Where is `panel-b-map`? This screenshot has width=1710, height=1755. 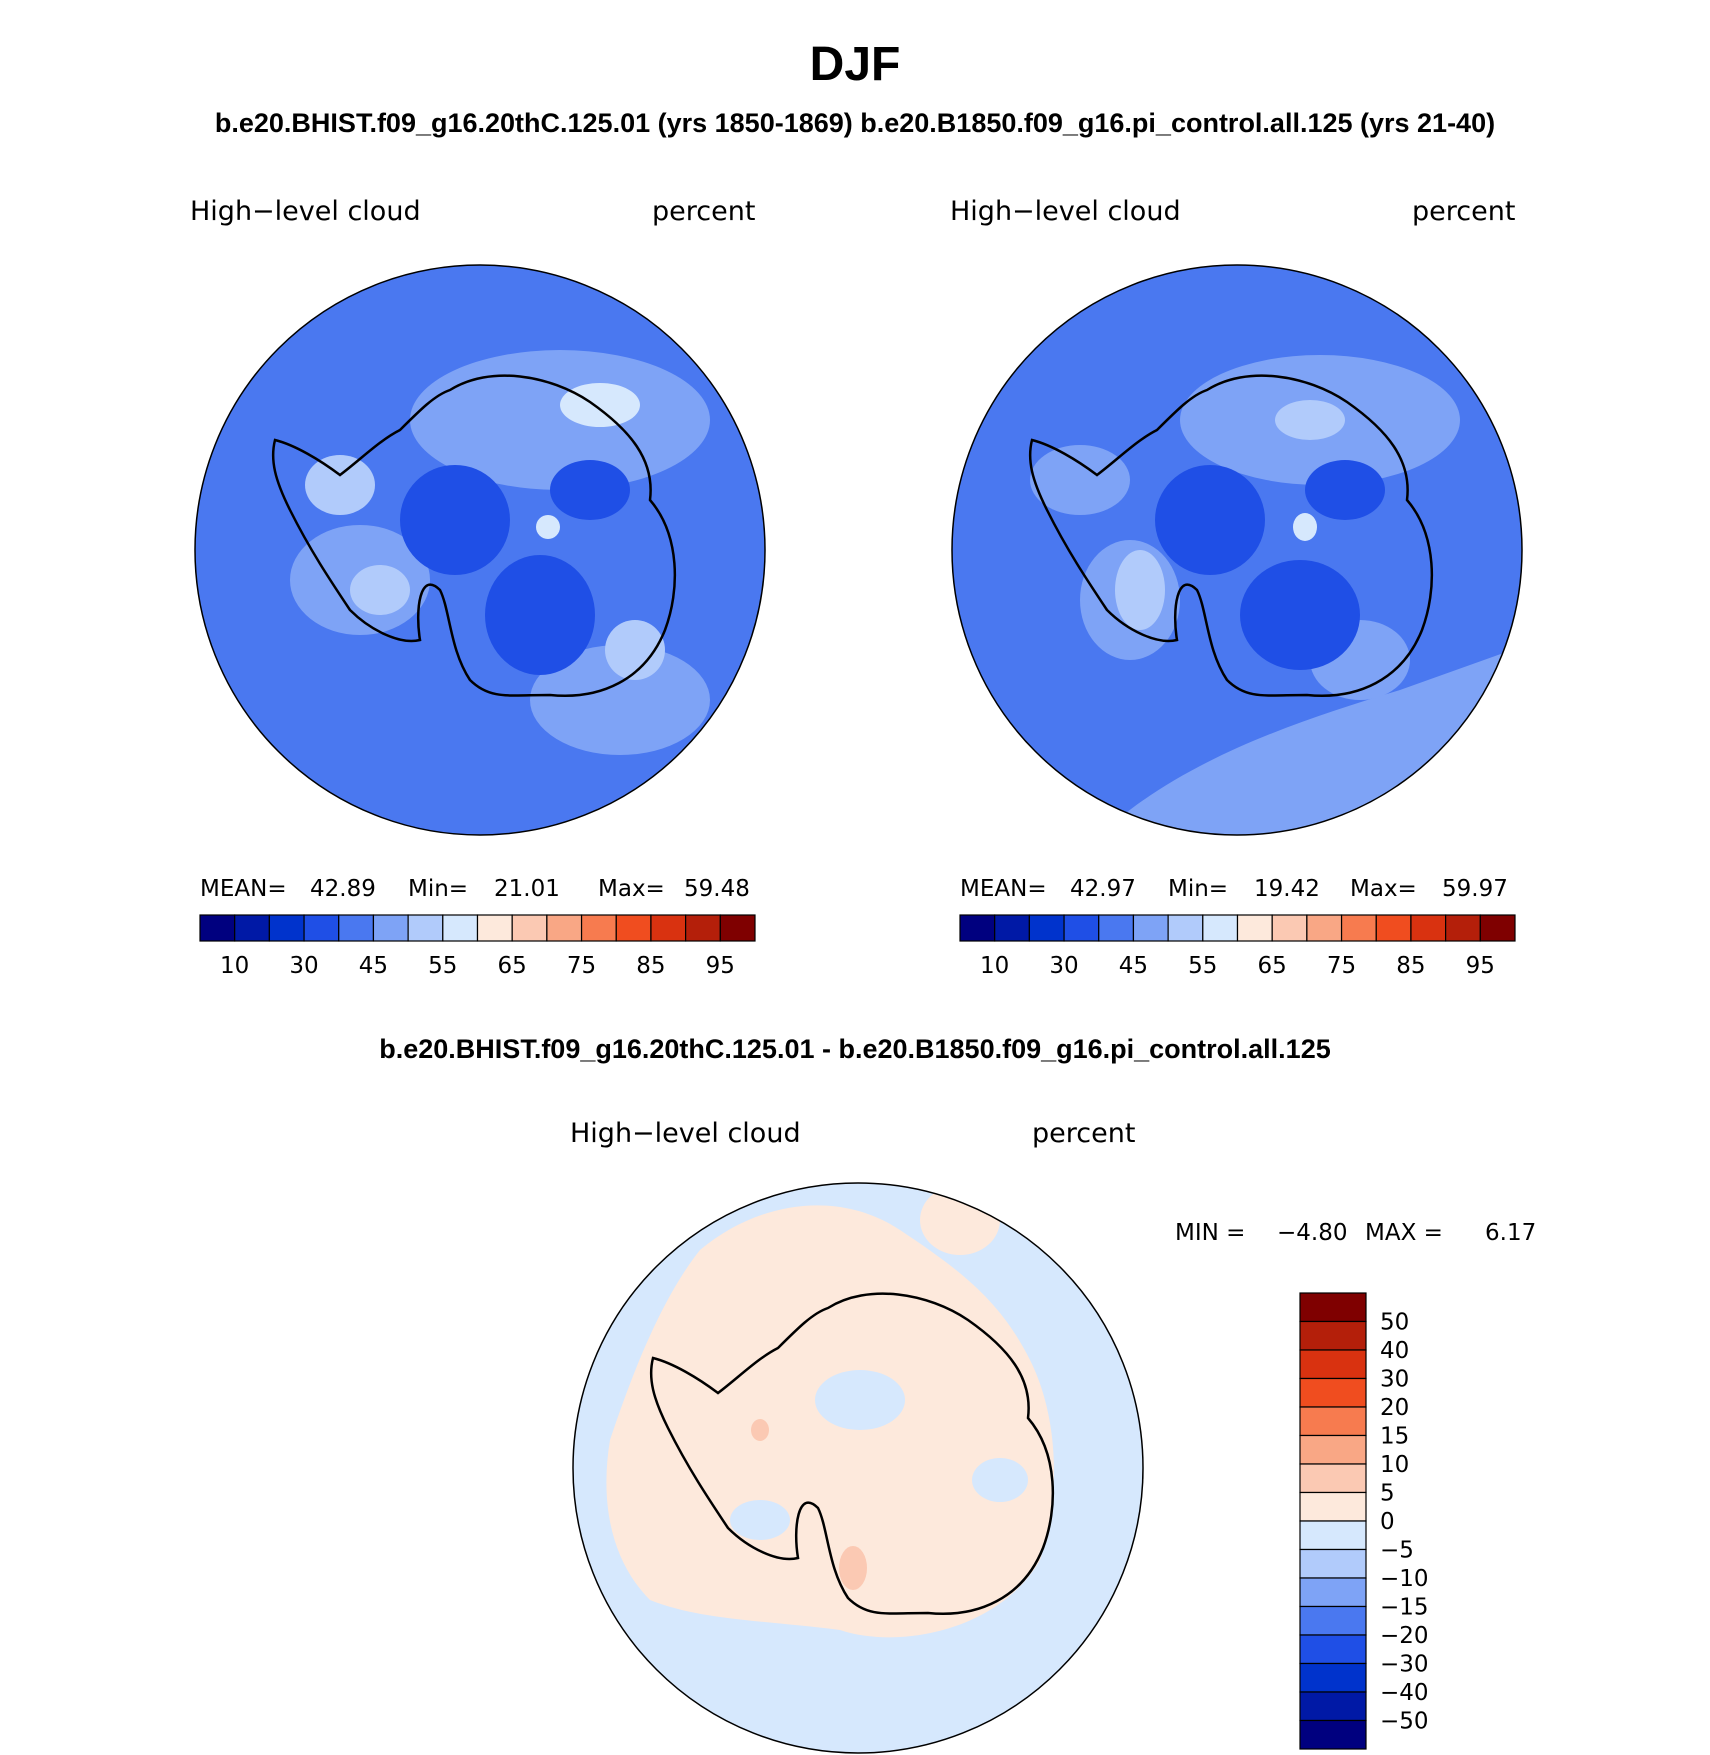
panel-b-map is located at coordinates (1237, 550).